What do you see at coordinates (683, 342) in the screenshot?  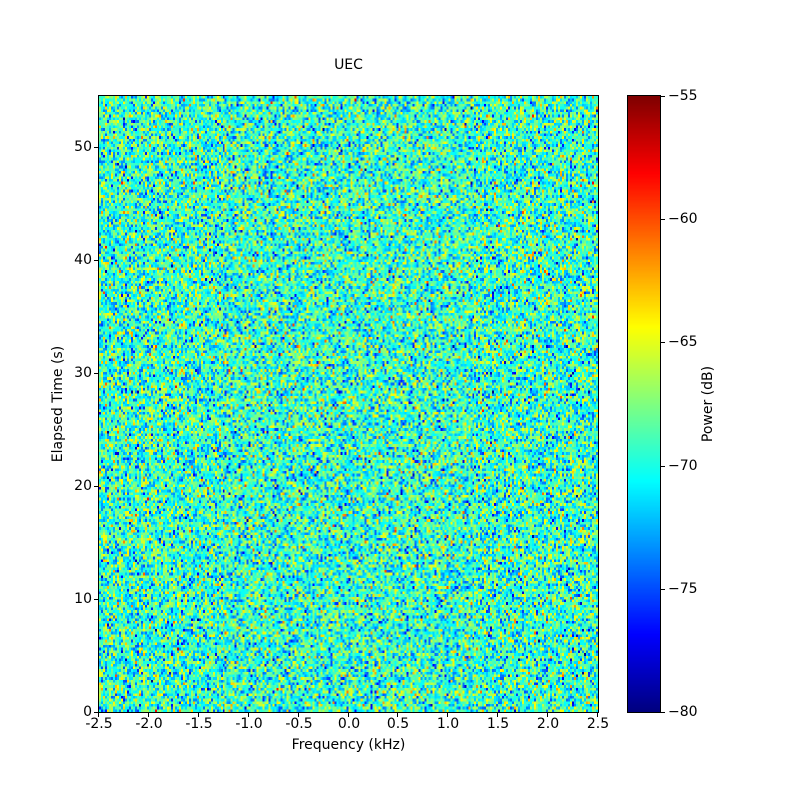 I see `colorbar-tick-label: −65` at bounding box center [683, 342].